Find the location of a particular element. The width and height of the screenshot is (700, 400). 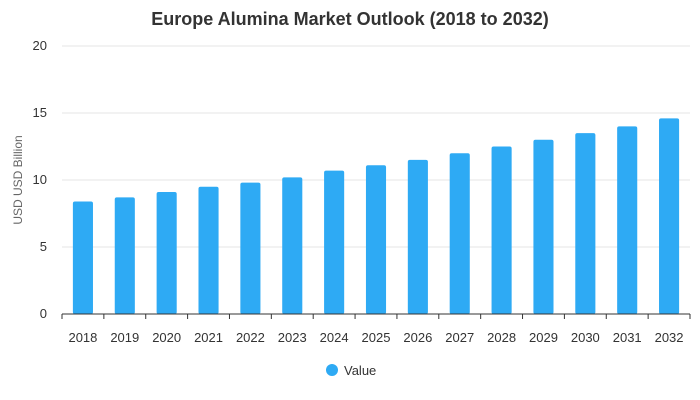

x-tick-label: 2032 is located at coordinates (669, 337).